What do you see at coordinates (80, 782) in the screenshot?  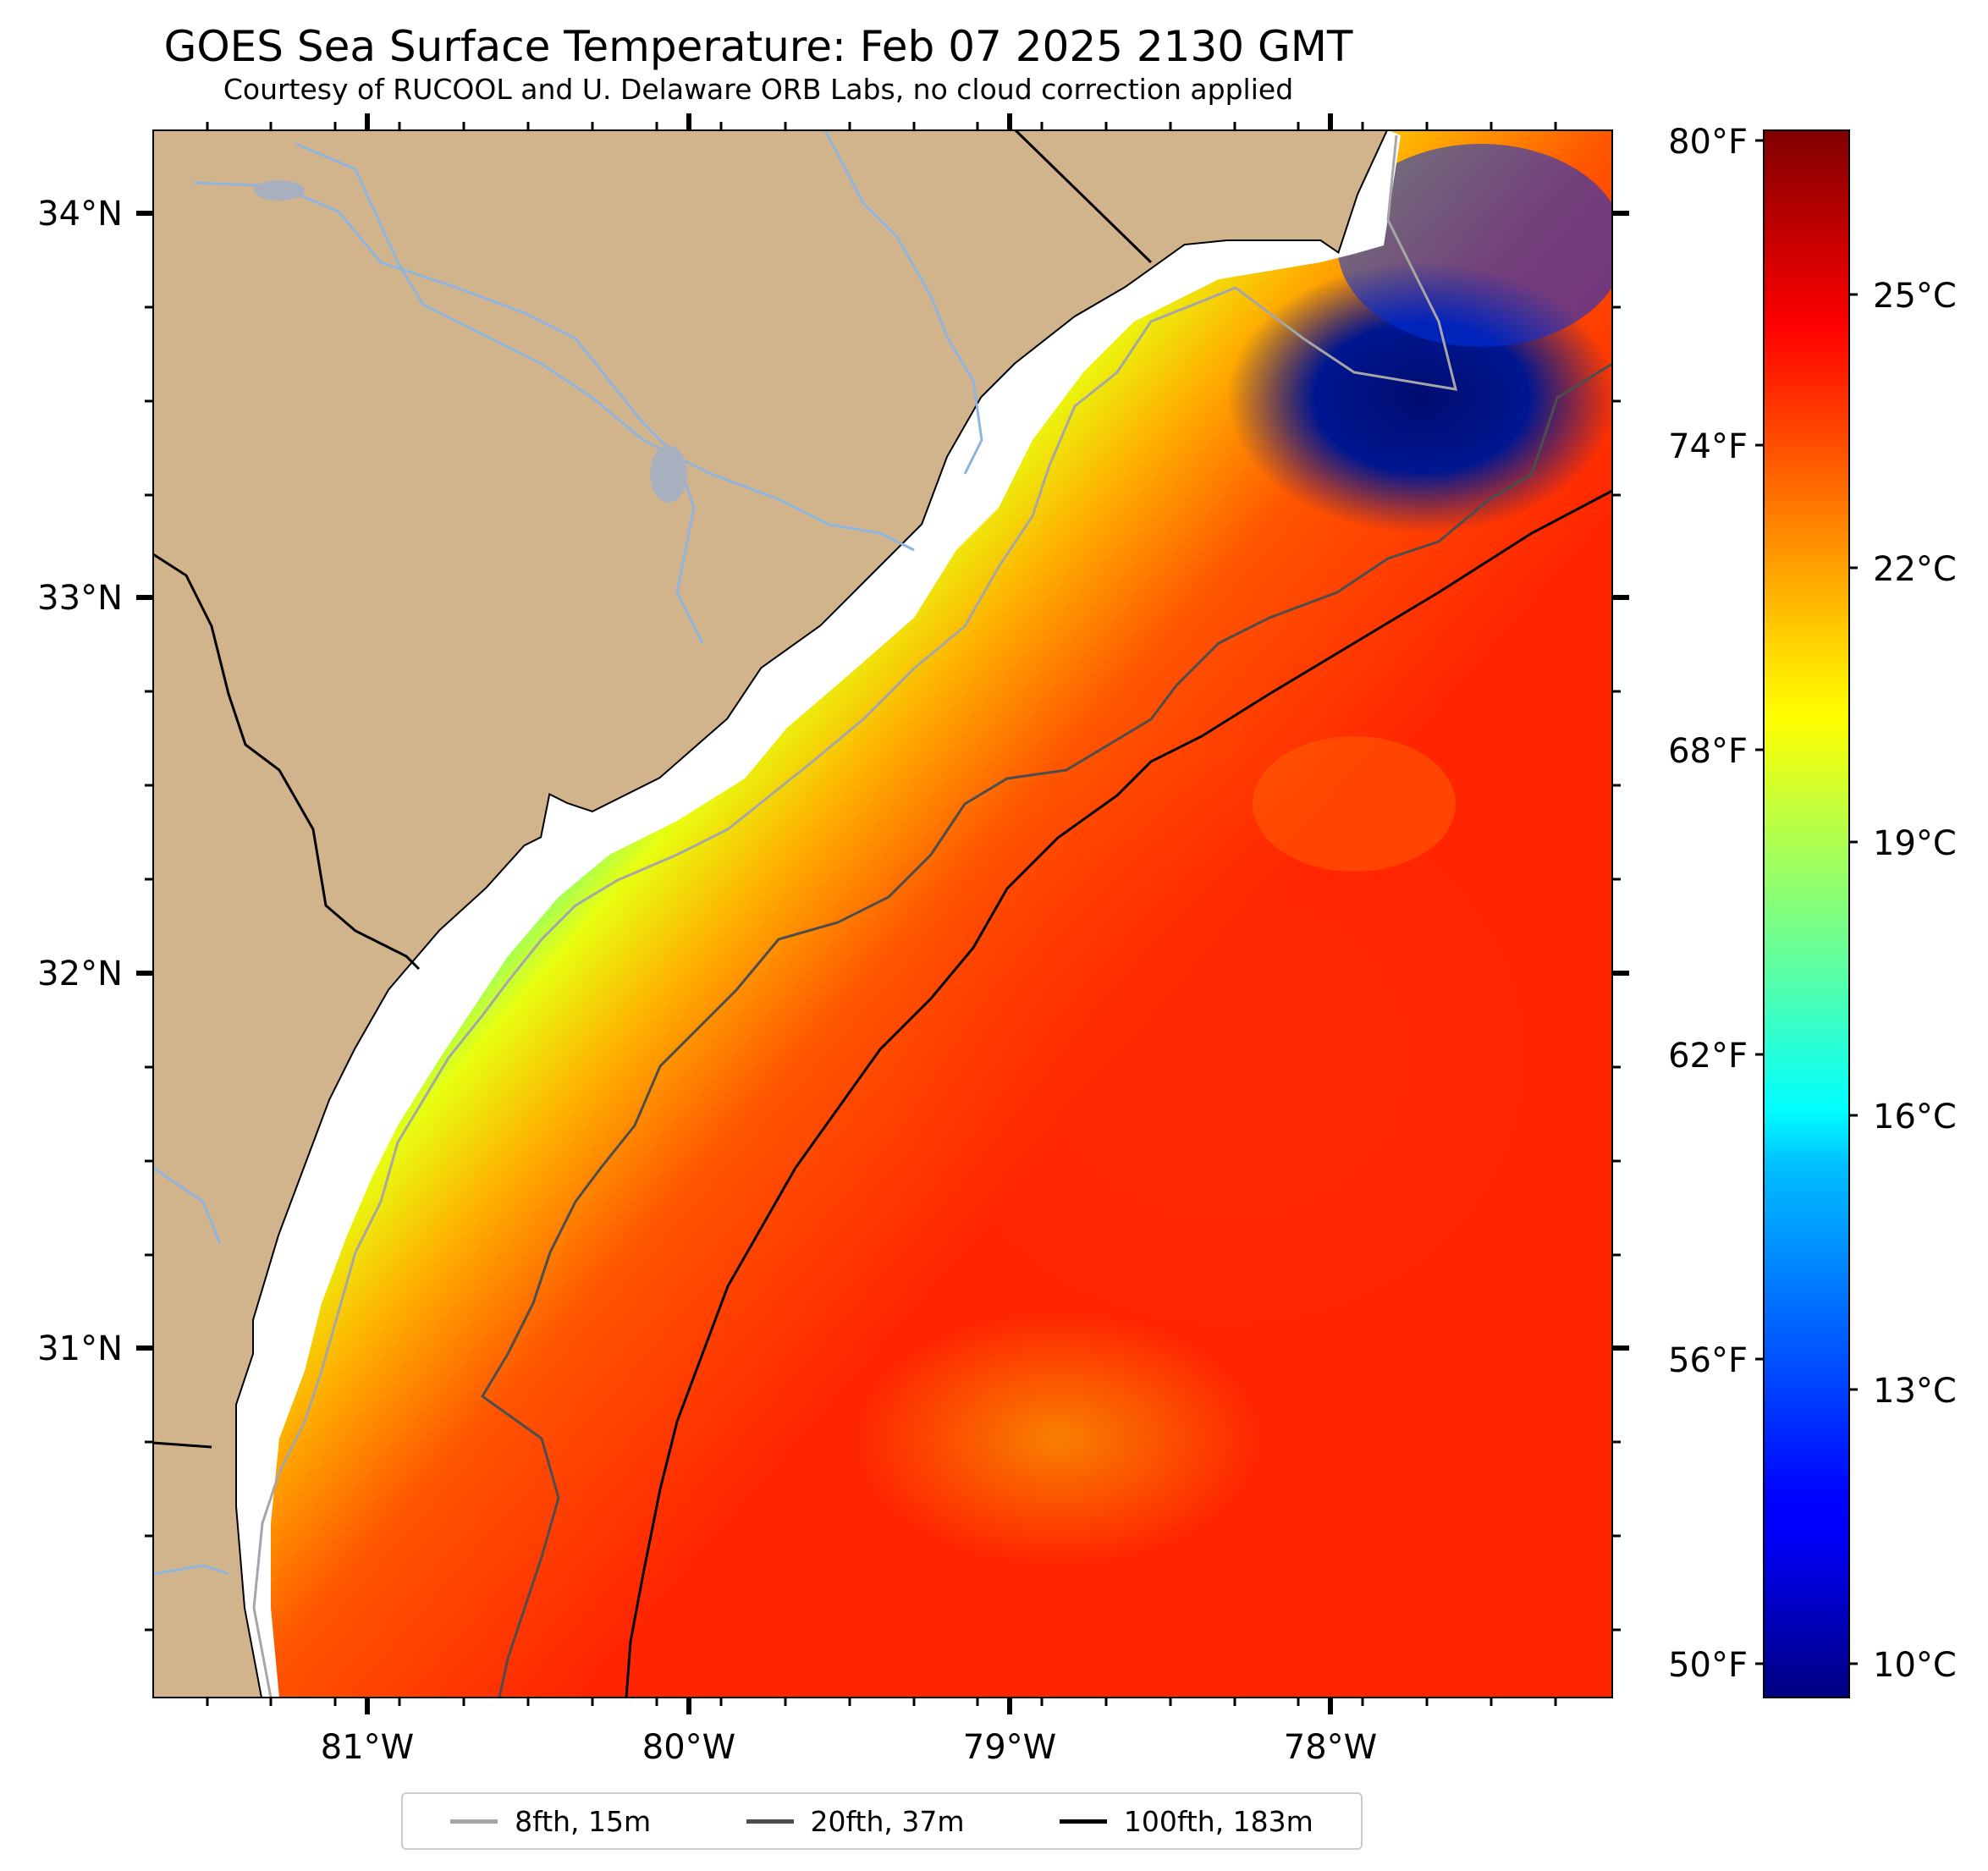 I see `lat-tick-labels: 34°N 33°N 32°N 31°N` at bounding box center [80, 782].